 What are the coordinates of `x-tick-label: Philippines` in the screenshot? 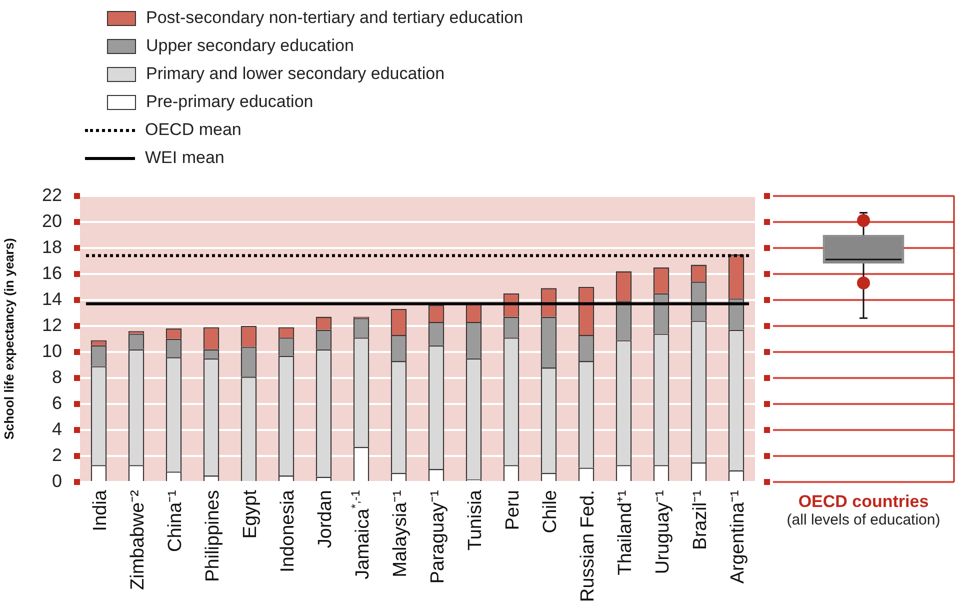 It's located at (213, 536).